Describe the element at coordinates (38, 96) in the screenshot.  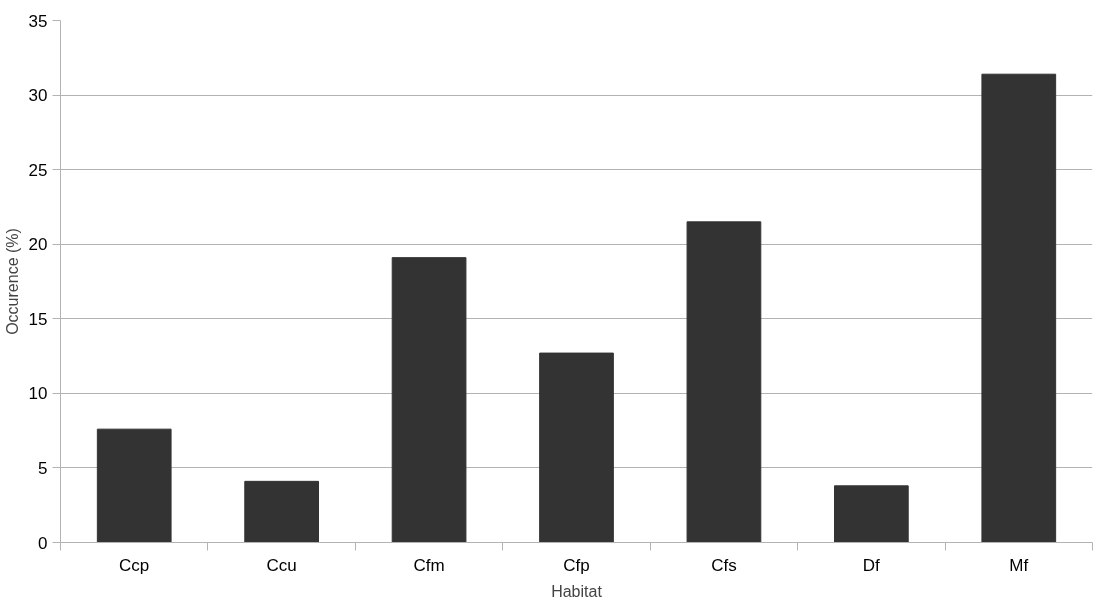
I see `y-tick-label: 30` at that location.